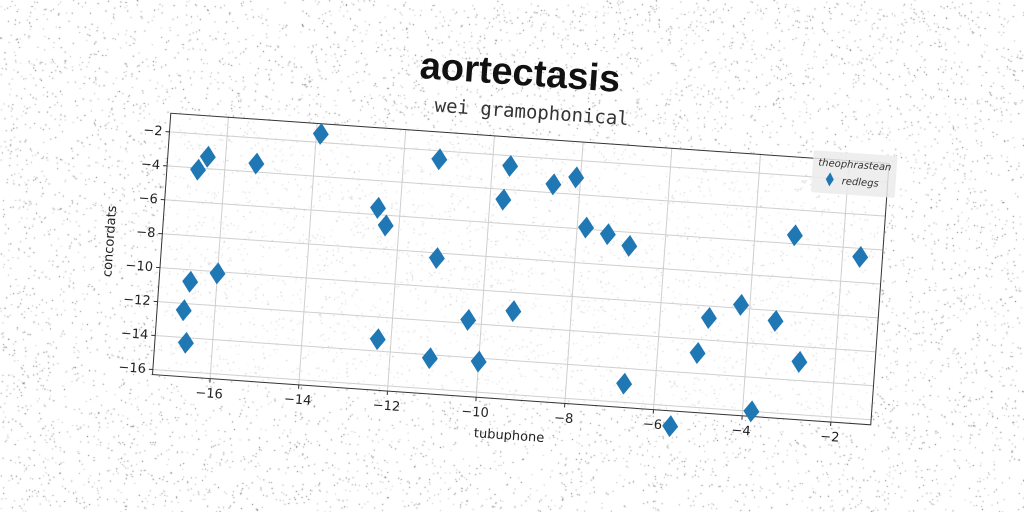 The image size is (1024, 512). Describe the element at coordinates (209, 394) in the screenshot. I see `x-tick-label: −16` at that location.